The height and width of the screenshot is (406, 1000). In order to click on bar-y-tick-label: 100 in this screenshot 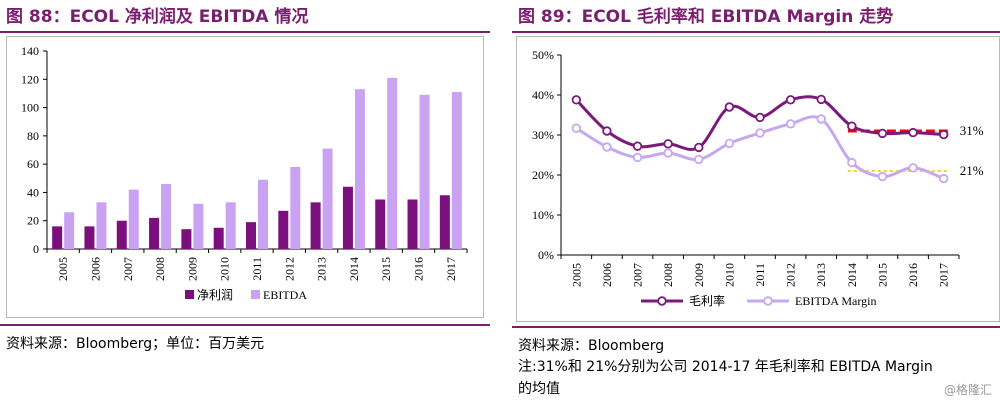, I will do `click(30, 108)`.